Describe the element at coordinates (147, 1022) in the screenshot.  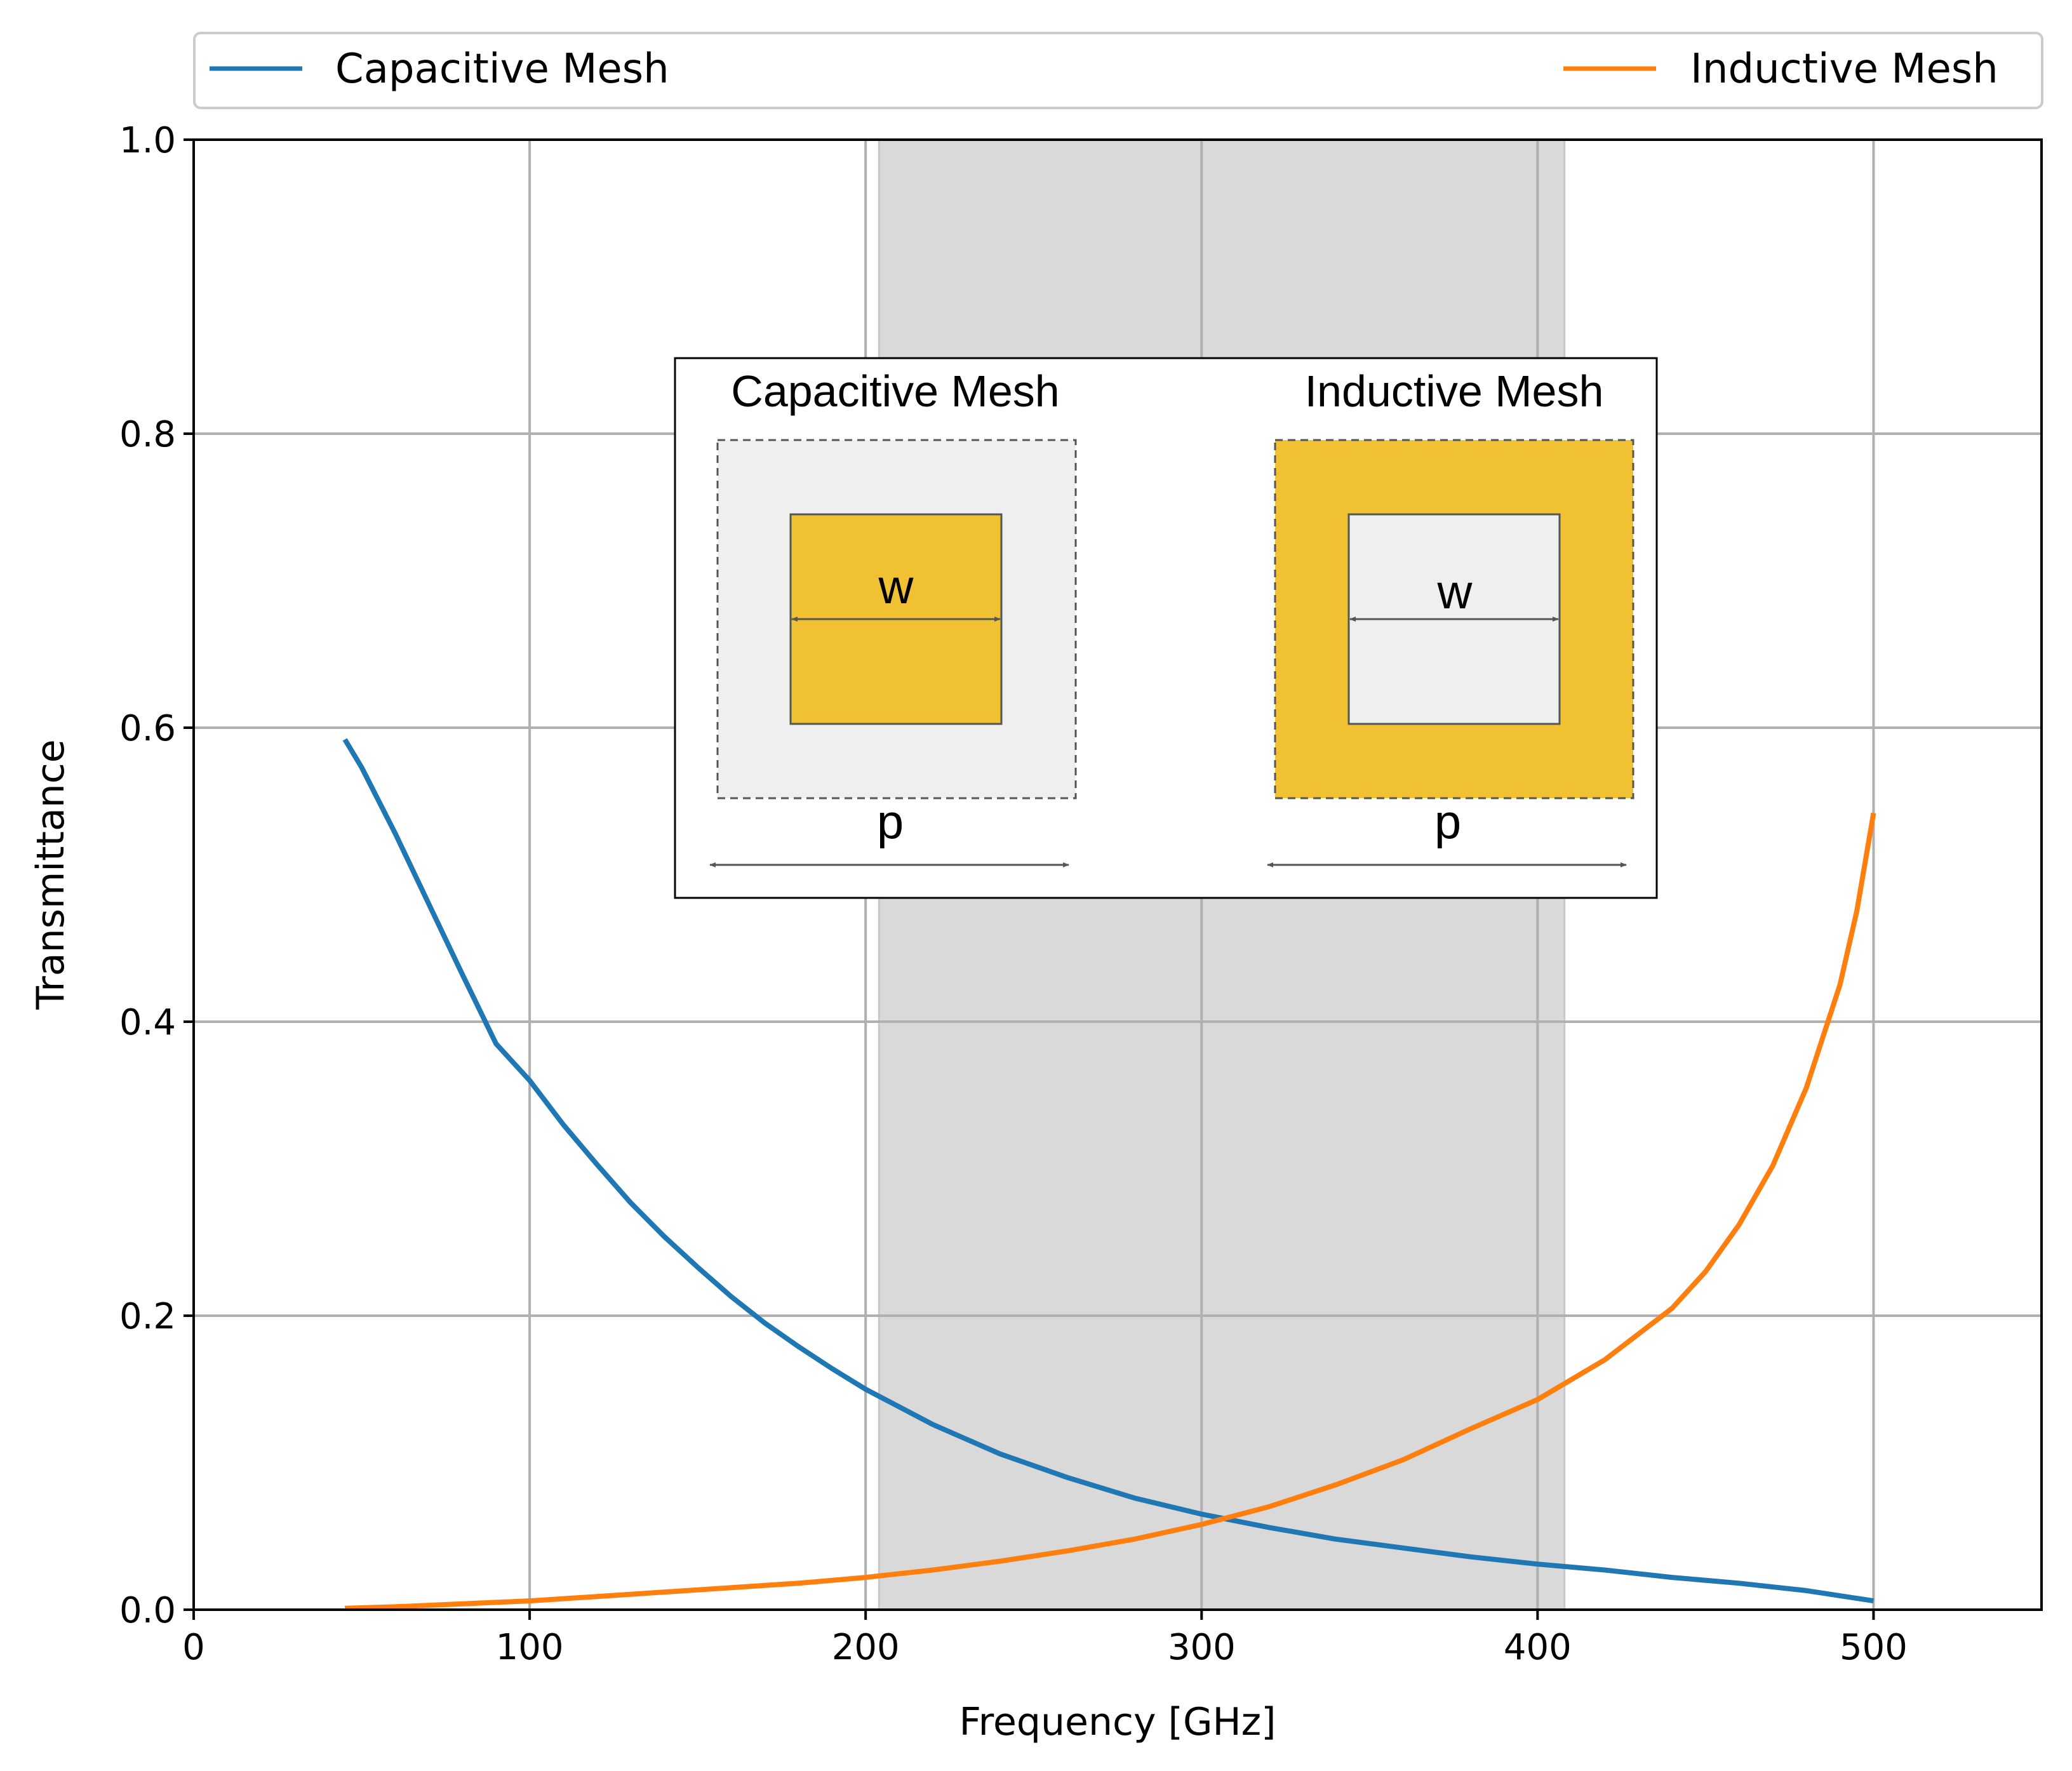
I see `y-tick-label-2: 0.4` at that location.